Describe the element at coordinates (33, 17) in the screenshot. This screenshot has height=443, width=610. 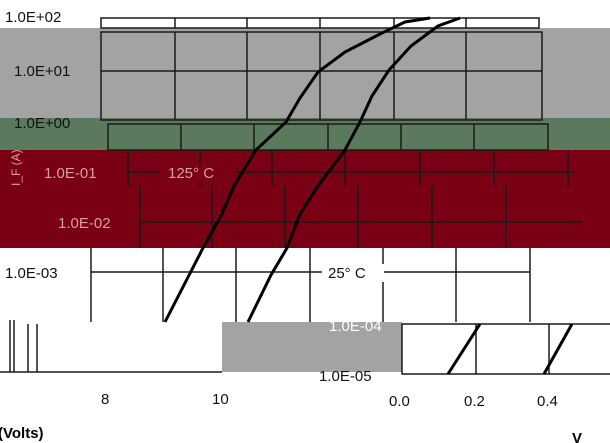
I see `y-tick-label: 1.0E+02` at that location.